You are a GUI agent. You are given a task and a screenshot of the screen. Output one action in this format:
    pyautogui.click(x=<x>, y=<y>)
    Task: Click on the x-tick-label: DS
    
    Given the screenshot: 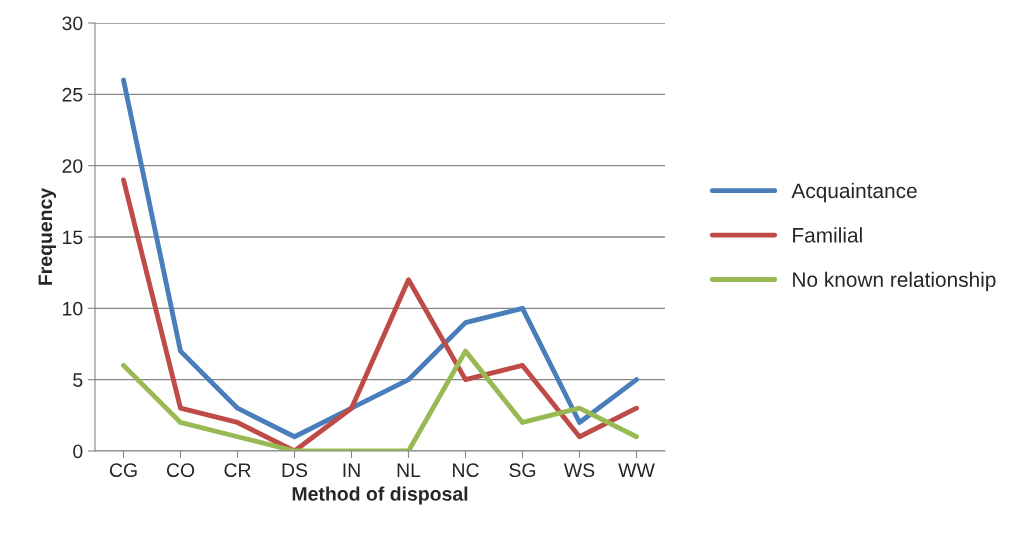 What is the action you would take?
    pyautogui.click(x=295, y=470)
    